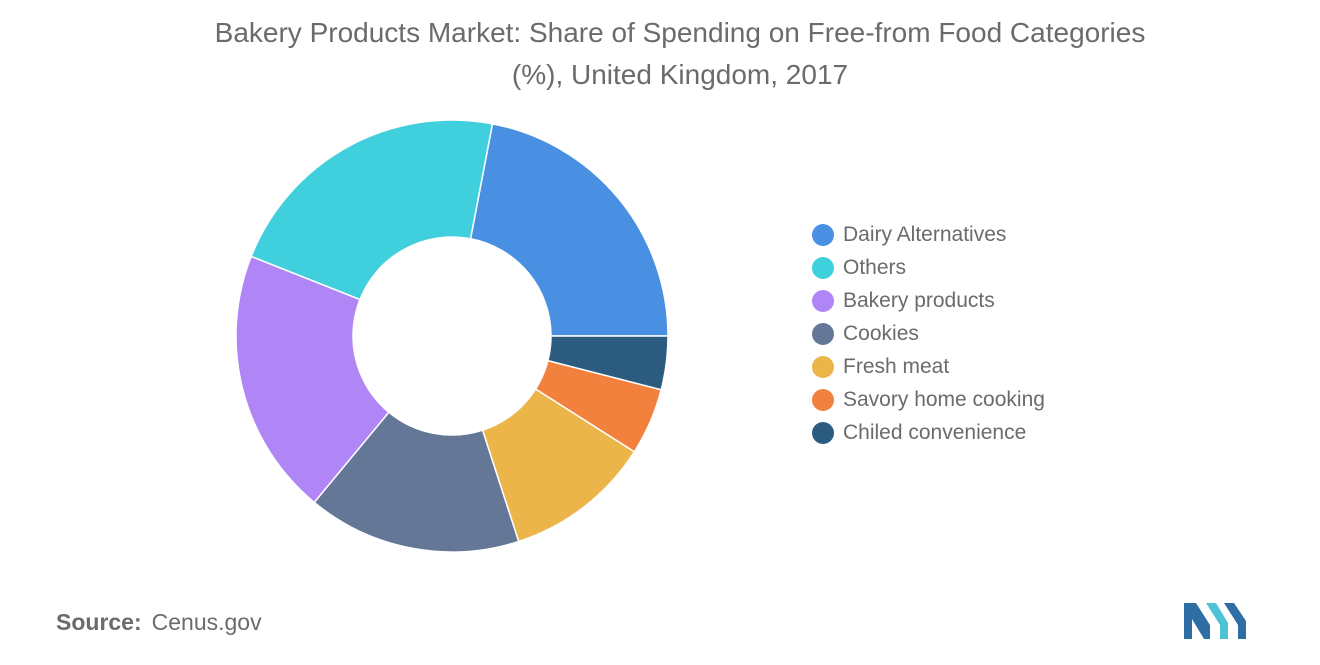 The width and height of the screenshot is (1320, 665). What do you see at coordinates (875, 267) in the screenshot?
I see `legend-label: Others` at bounding box center [875, 267].